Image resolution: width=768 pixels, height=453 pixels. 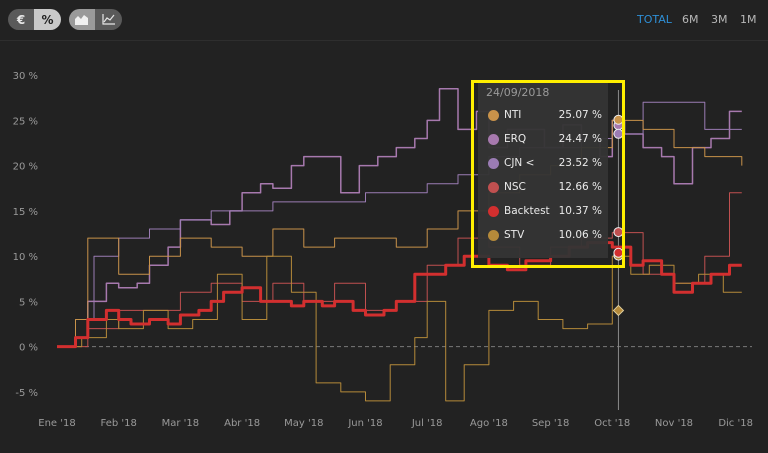 I want to click on tooltip-series-value: 23.52 %, so click(x=580, y=163).